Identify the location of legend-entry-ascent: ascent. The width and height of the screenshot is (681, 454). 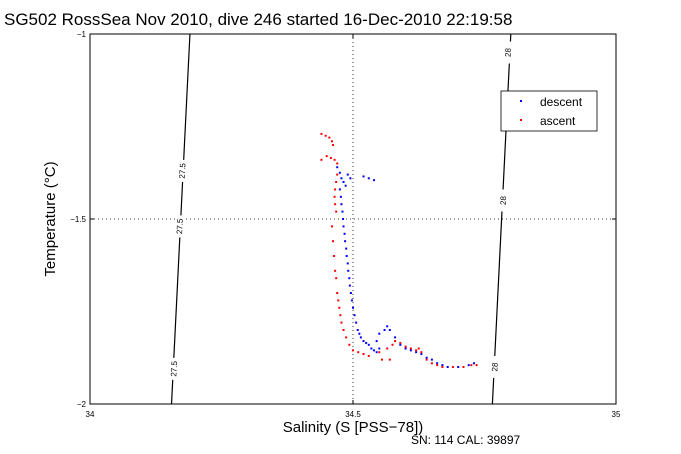
(548, 121).